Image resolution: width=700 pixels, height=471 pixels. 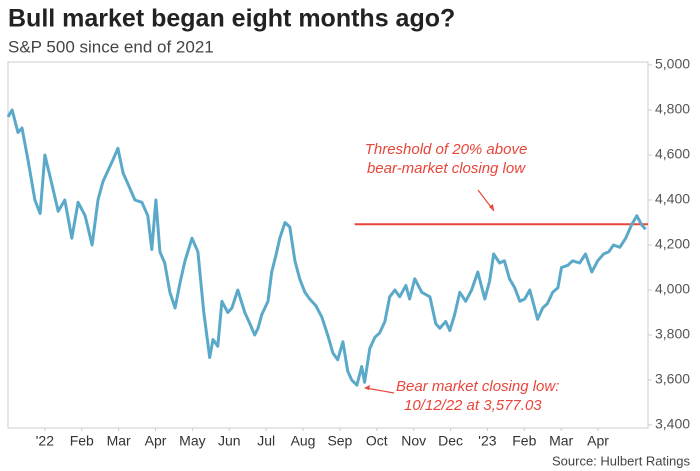 I want to click on y-tick-label: 4,000, so click(x=672, y=289).